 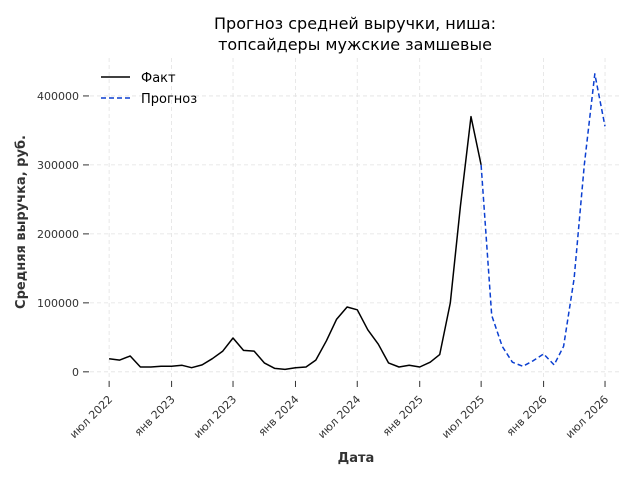 I want to click on x-tick-label: янв 2023, so click(x=155, y=416).